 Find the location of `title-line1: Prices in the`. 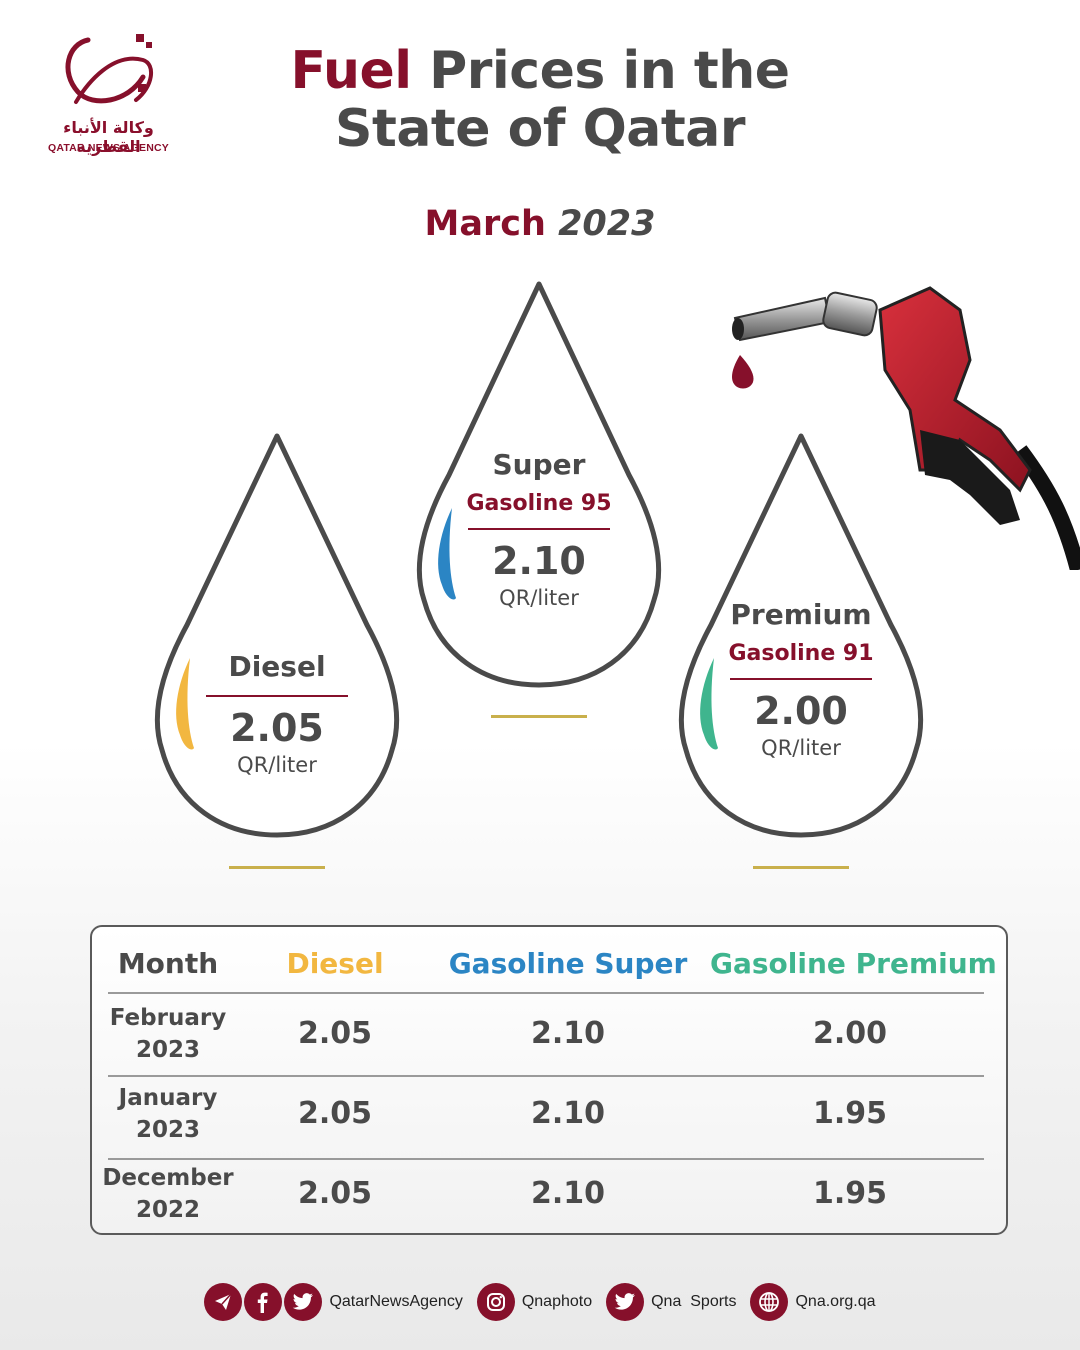

title-line1: Prices in the is located at coordinates (600, 71).